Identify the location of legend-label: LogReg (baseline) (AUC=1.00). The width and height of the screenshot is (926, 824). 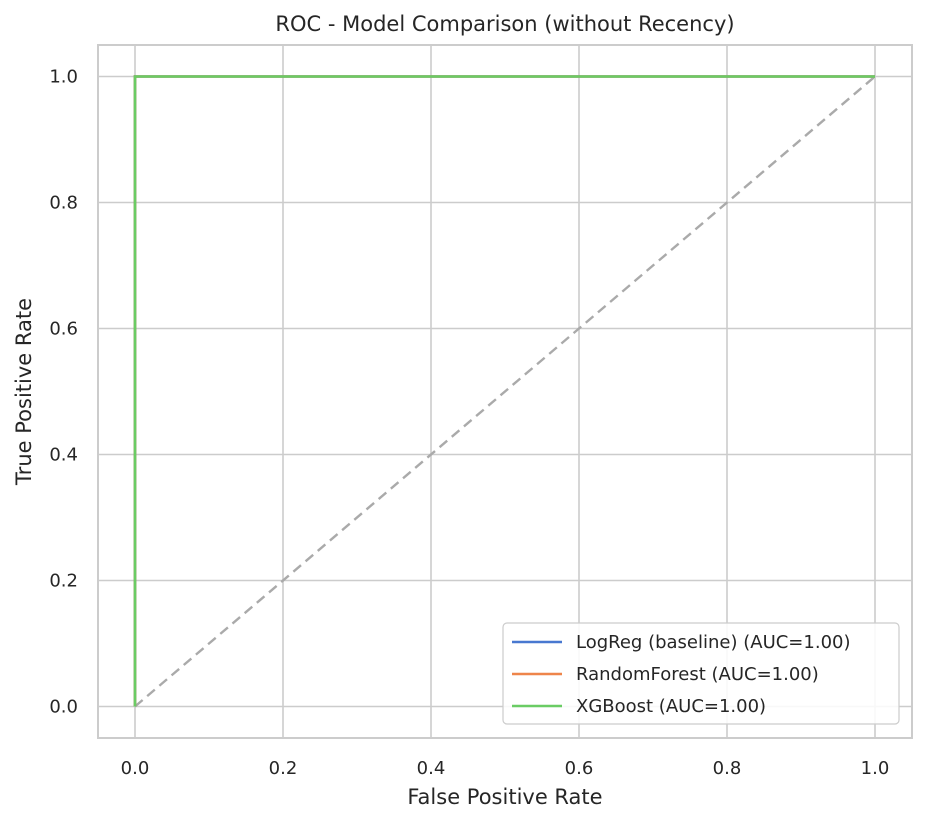
(713, 642).